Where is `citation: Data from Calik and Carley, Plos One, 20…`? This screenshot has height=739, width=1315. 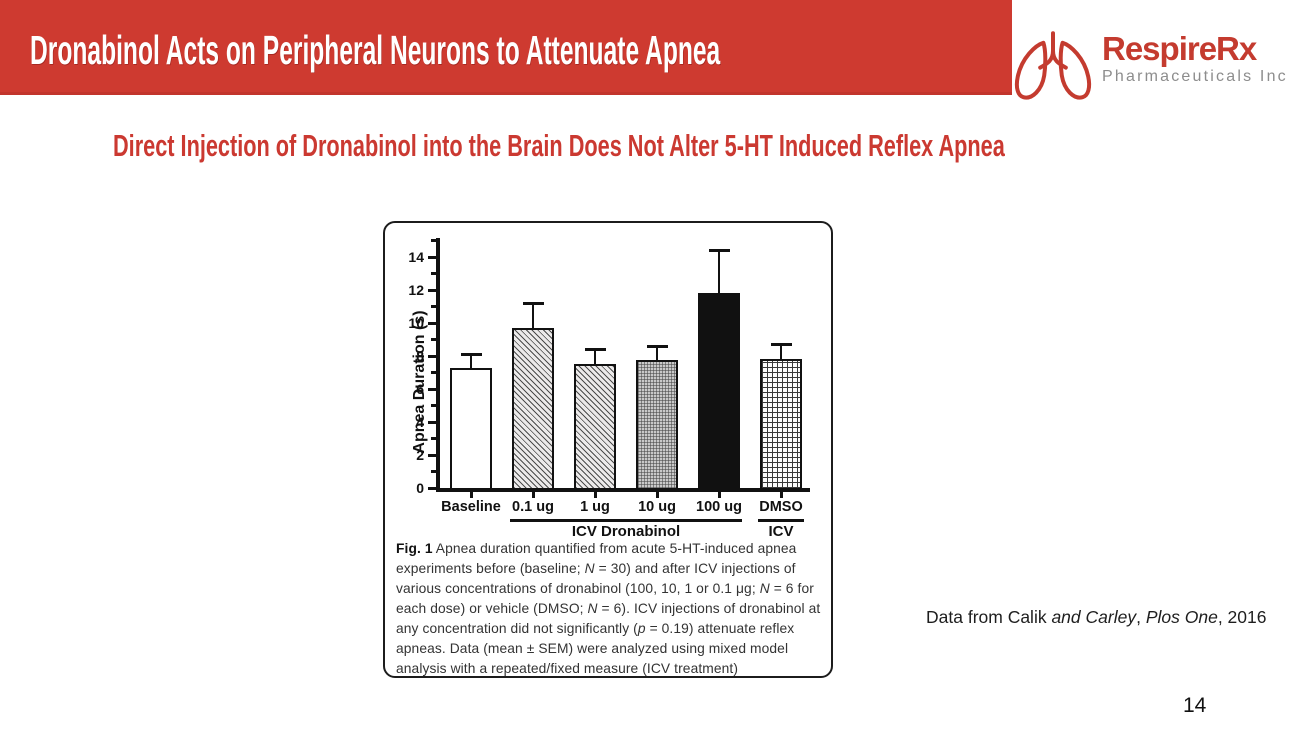 citation: Data from Calik and Carley, Plos One, 20… is located at coordinates (1096, 617).